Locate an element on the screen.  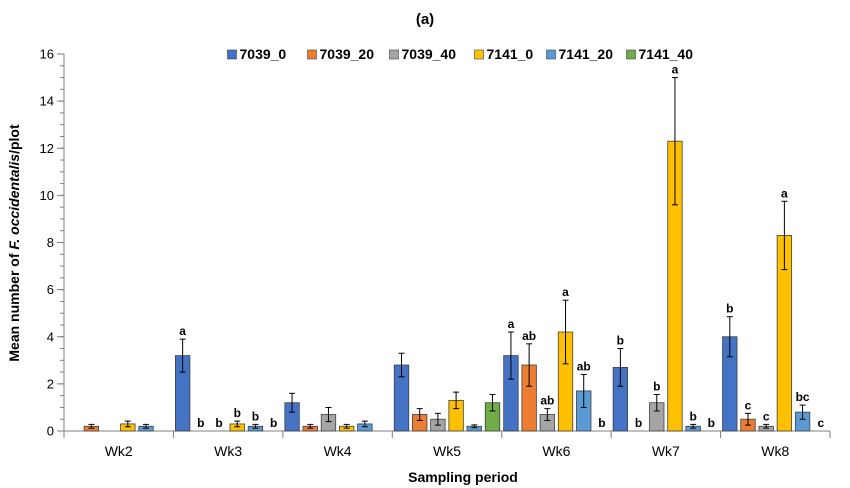
y-tick-label: 12 is located at coordinates (47, 148).